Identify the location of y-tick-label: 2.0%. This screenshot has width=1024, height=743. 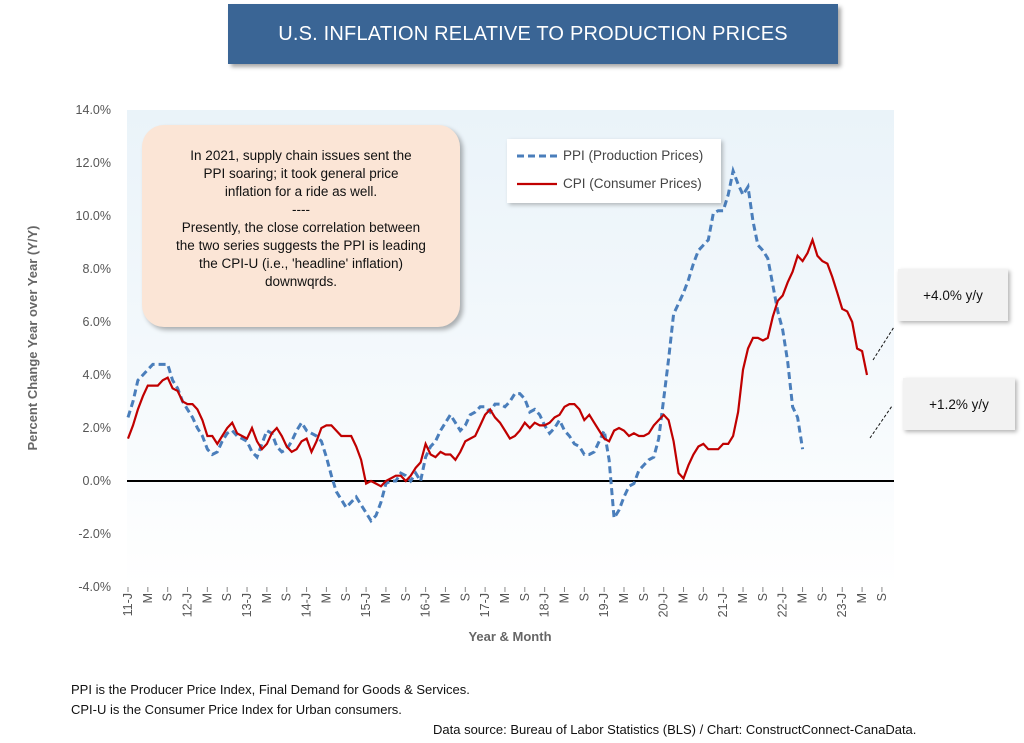
(97, 428).